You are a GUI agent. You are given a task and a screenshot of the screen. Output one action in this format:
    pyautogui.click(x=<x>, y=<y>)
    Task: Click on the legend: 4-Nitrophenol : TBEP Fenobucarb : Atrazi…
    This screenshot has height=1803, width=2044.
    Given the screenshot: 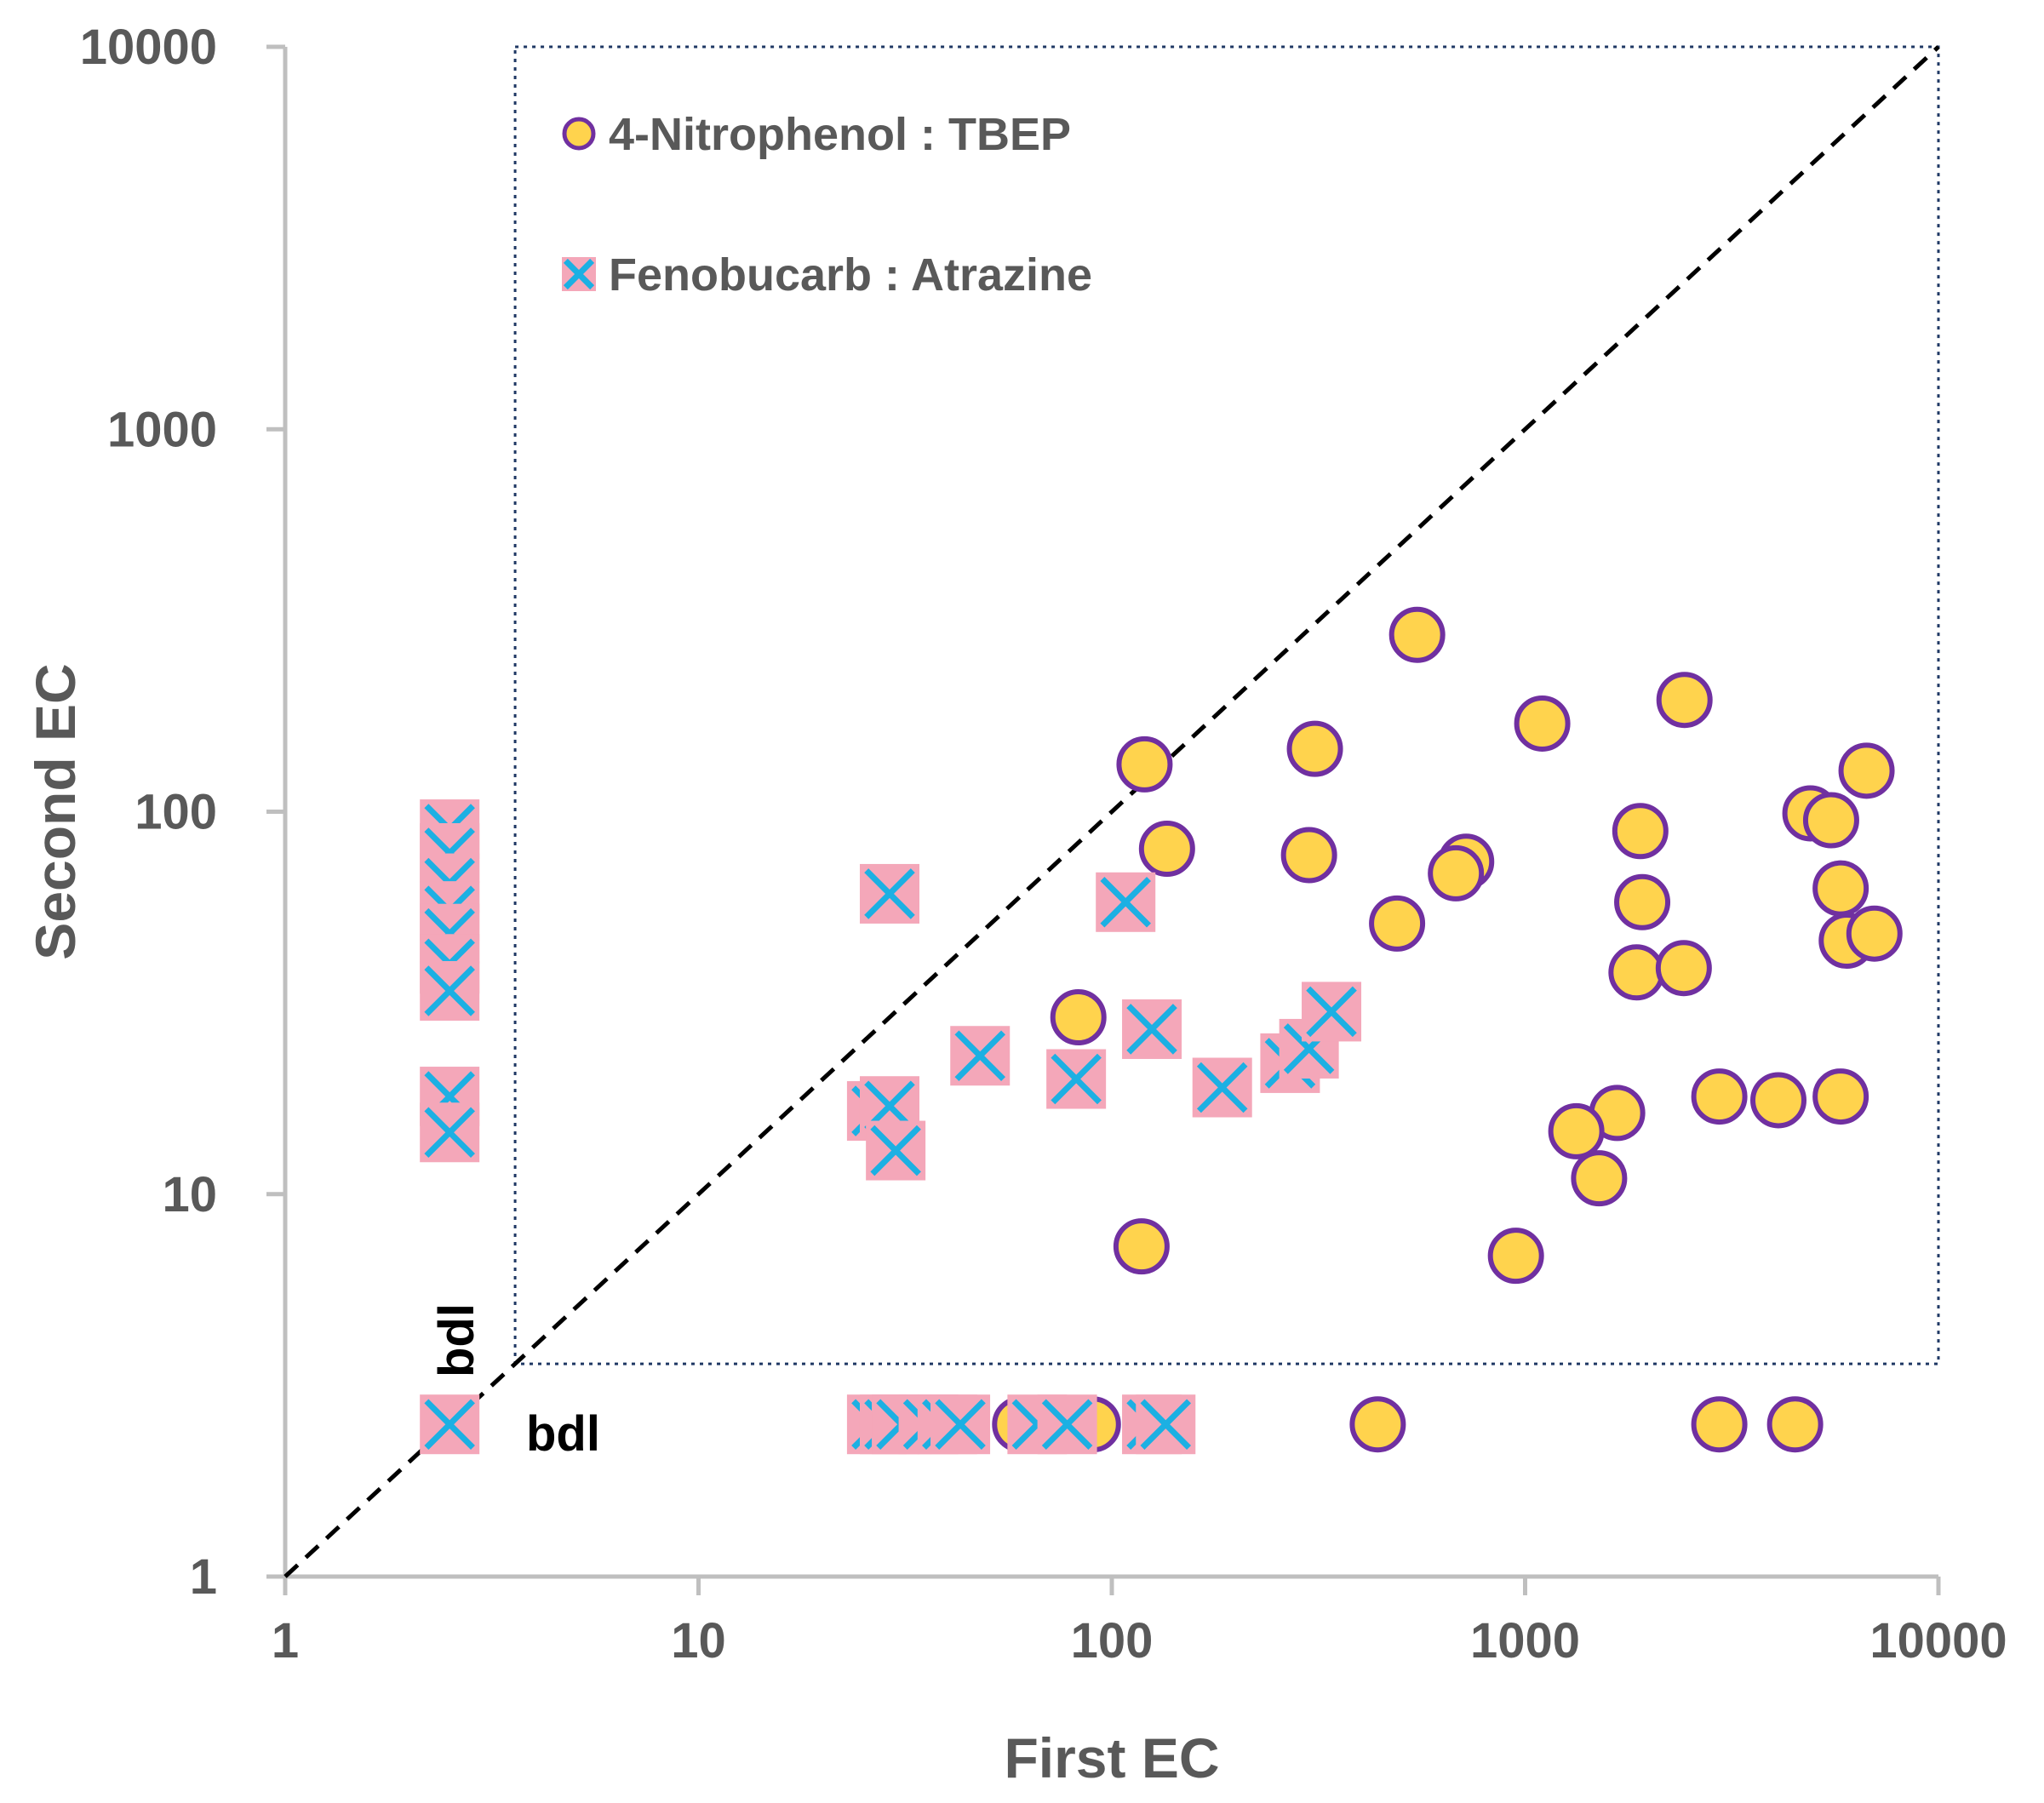 What is the action you would take?
    pyautogui.click(x=827, y=204)
    